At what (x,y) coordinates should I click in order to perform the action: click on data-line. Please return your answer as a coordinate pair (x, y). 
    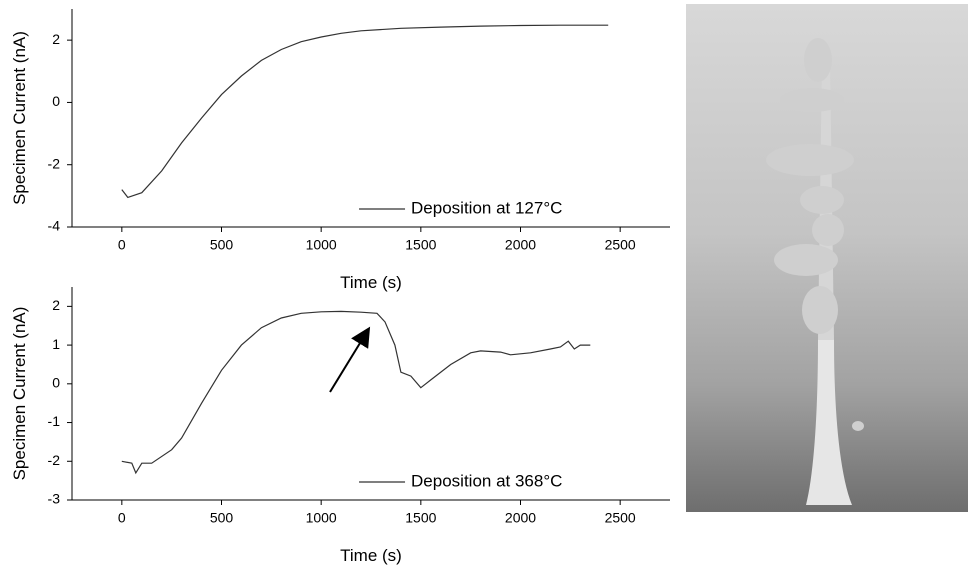
    Looking at the image, I should click on (356, 392).